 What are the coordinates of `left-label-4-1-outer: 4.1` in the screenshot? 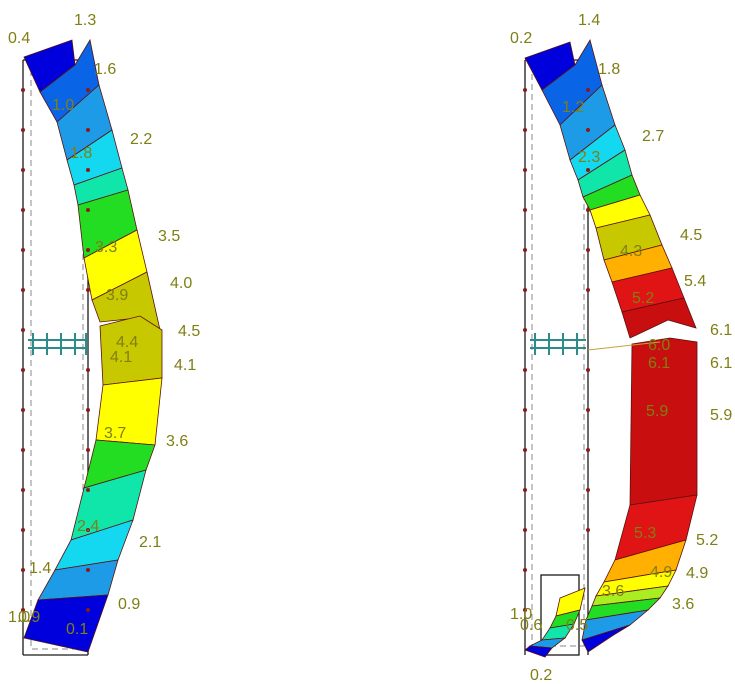 It's located at (185, 365).